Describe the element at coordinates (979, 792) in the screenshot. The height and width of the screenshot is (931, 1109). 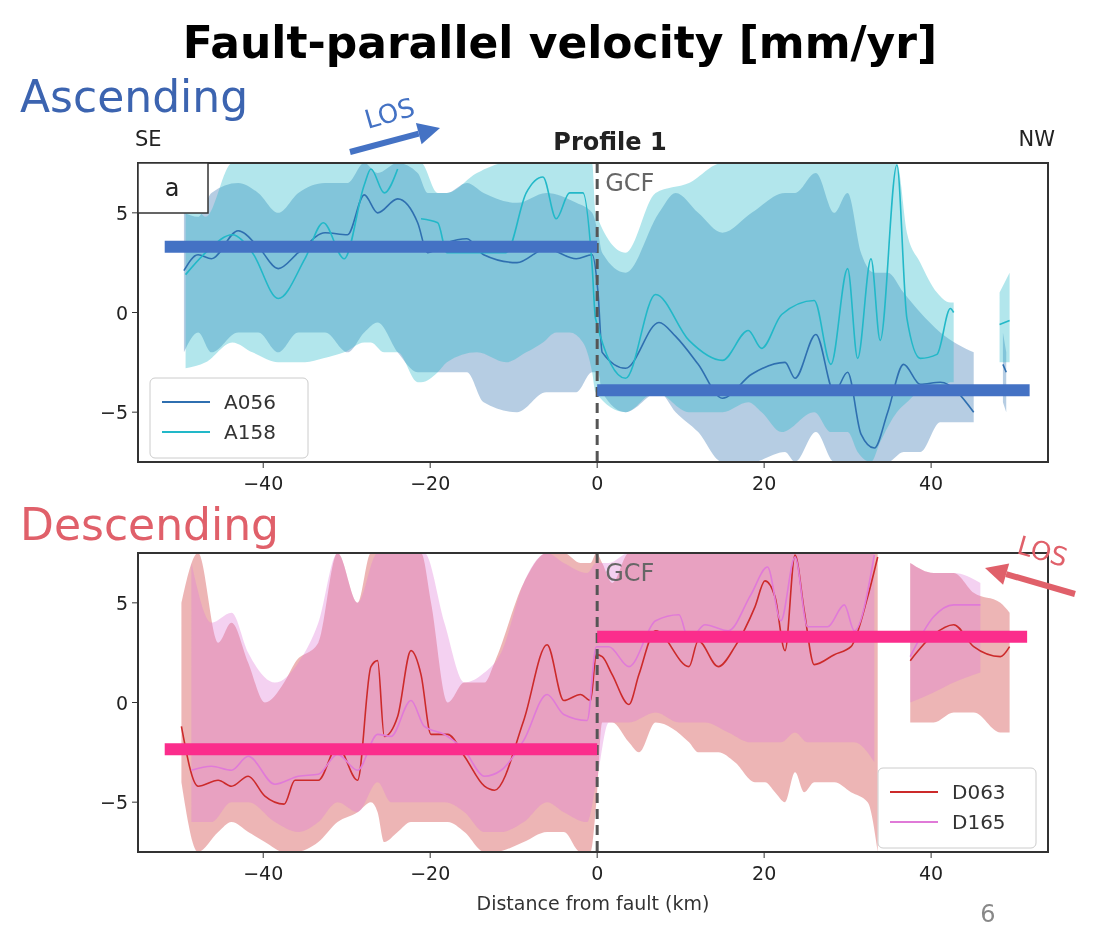
I see `legend-label: D063` at that location.